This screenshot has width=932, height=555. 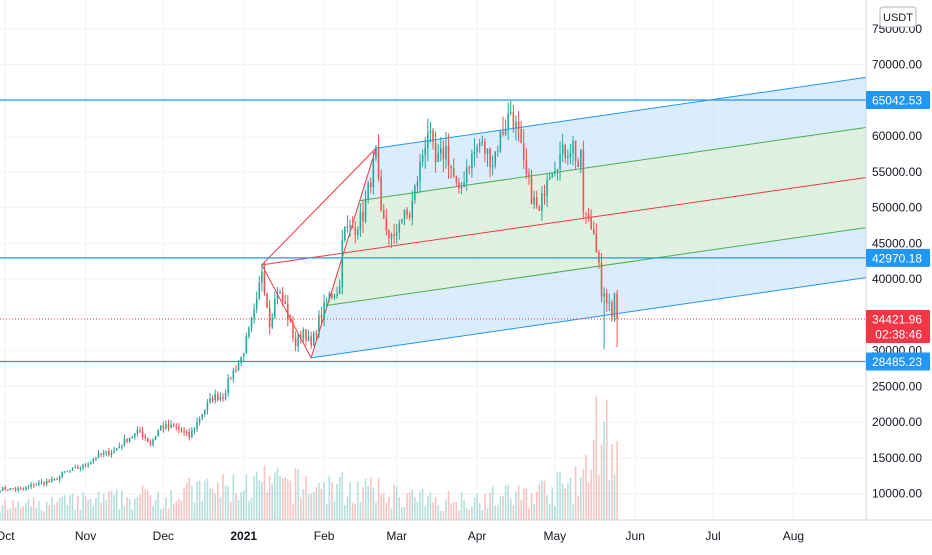 I want to click on pitchfork-inner-upper-line, so click(x=613, y=164).